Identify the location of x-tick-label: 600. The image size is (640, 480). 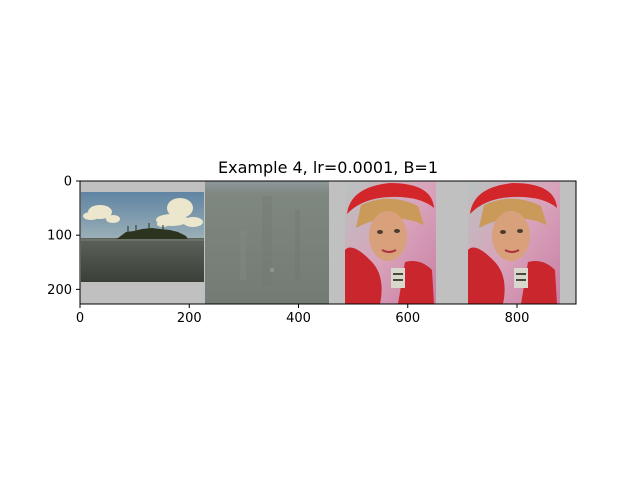
(407, 318).